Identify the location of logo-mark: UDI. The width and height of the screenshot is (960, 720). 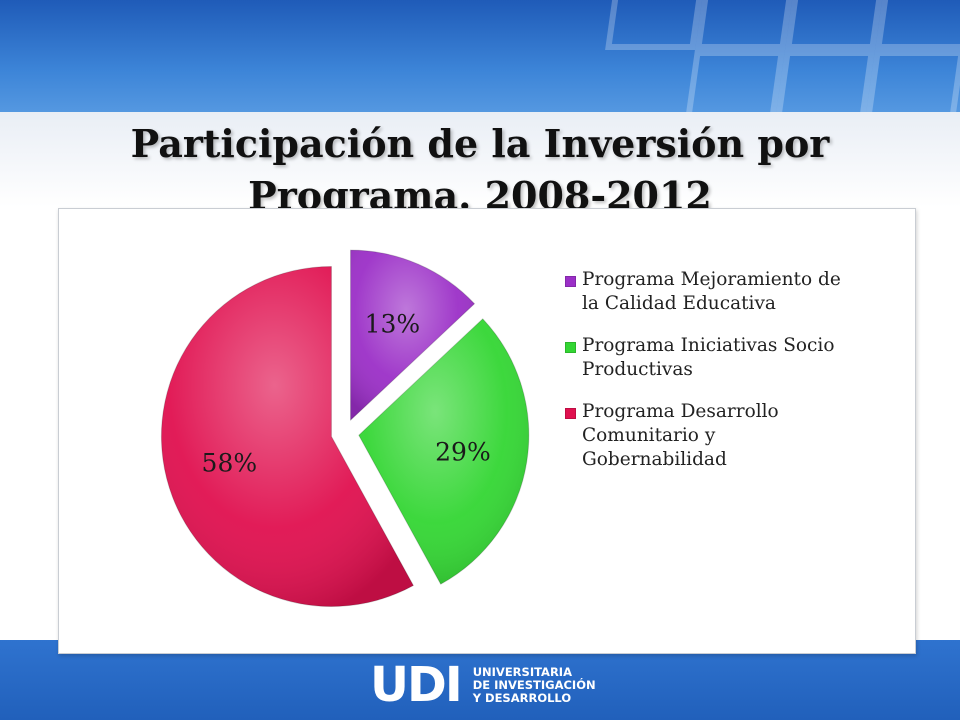
(416, 685).